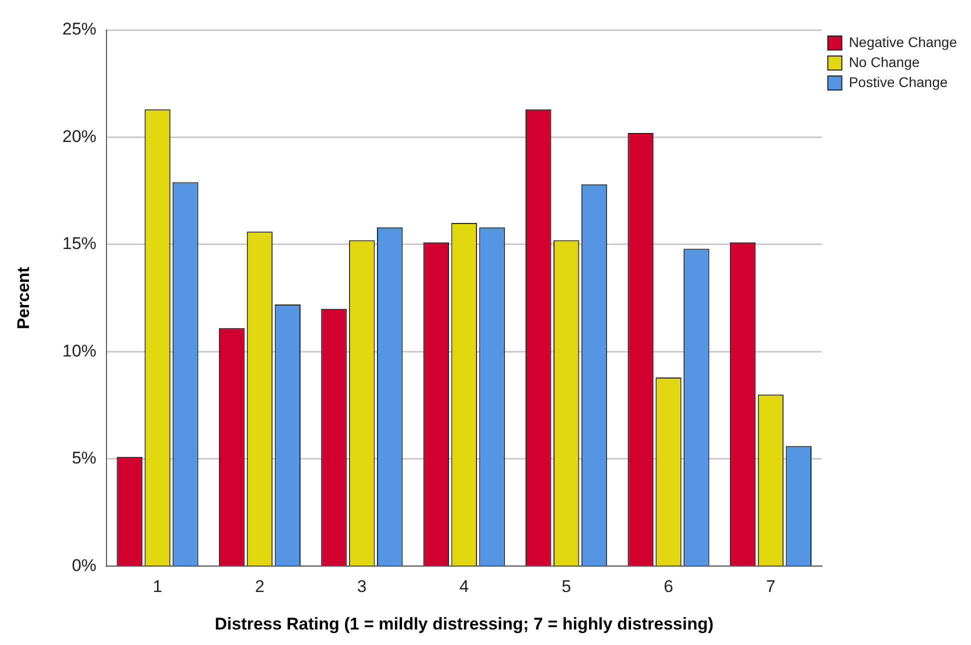  I want to click on x-tick-label: 4, so click(464, 586).